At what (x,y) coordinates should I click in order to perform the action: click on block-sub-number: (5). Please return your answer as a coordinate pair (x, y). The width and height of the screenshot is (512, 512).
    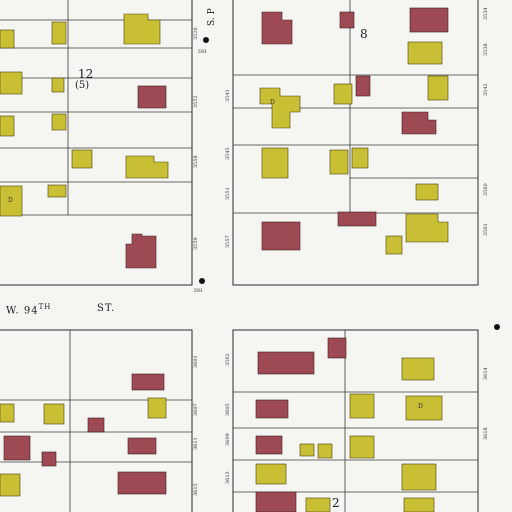
    Looking at the image, I should click on (82, 85).